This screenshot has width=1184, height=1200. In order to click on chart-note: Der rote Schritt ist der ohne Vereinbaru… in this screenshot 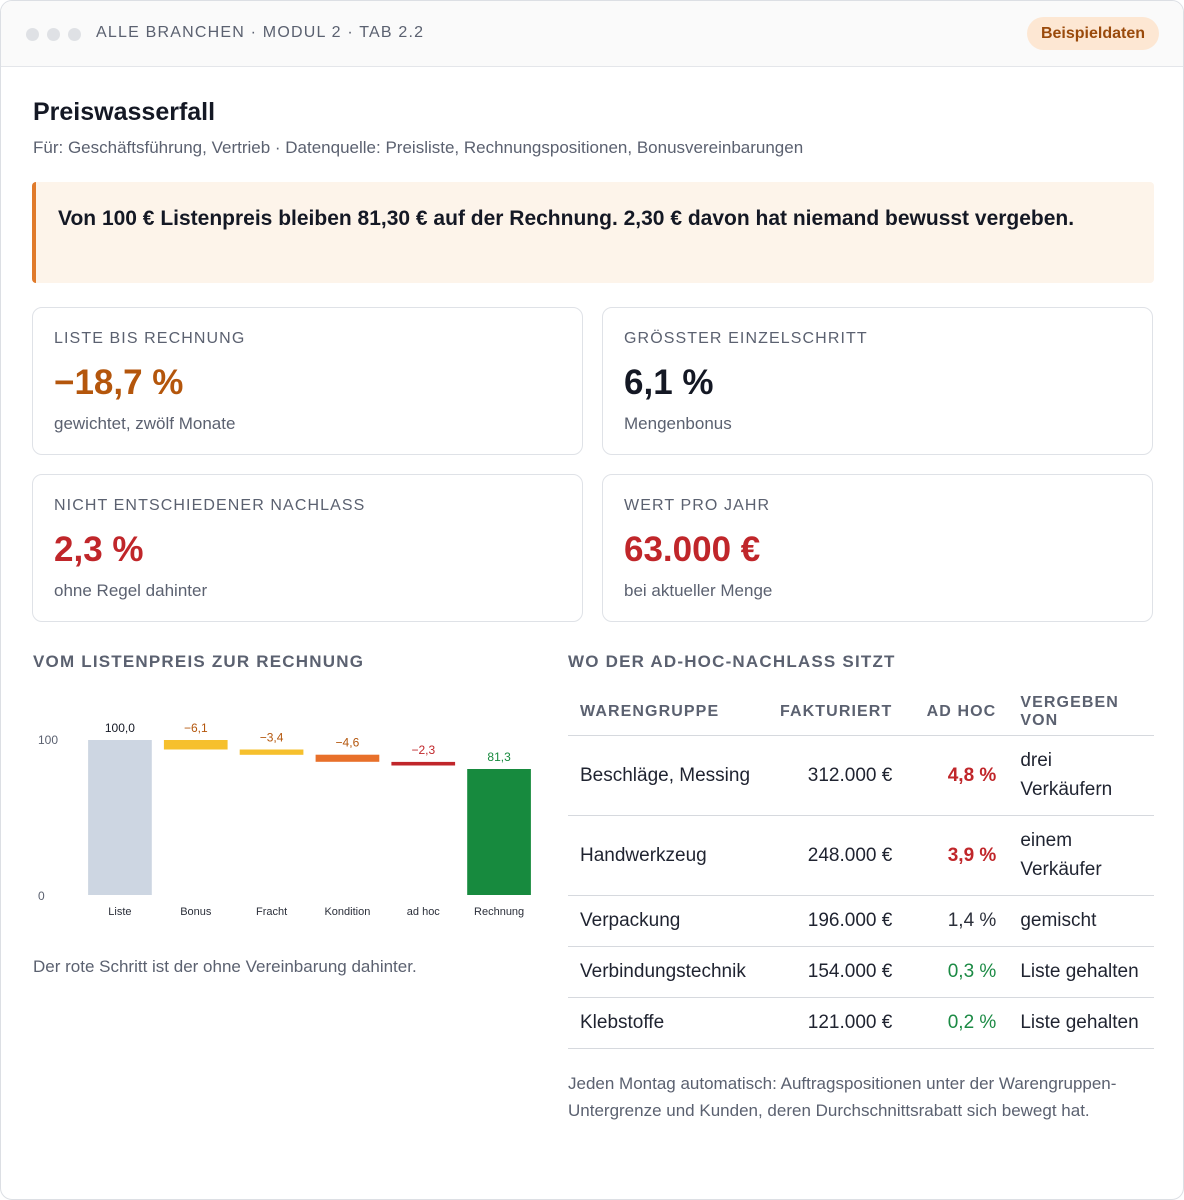, I will do `click(225, 966)`.